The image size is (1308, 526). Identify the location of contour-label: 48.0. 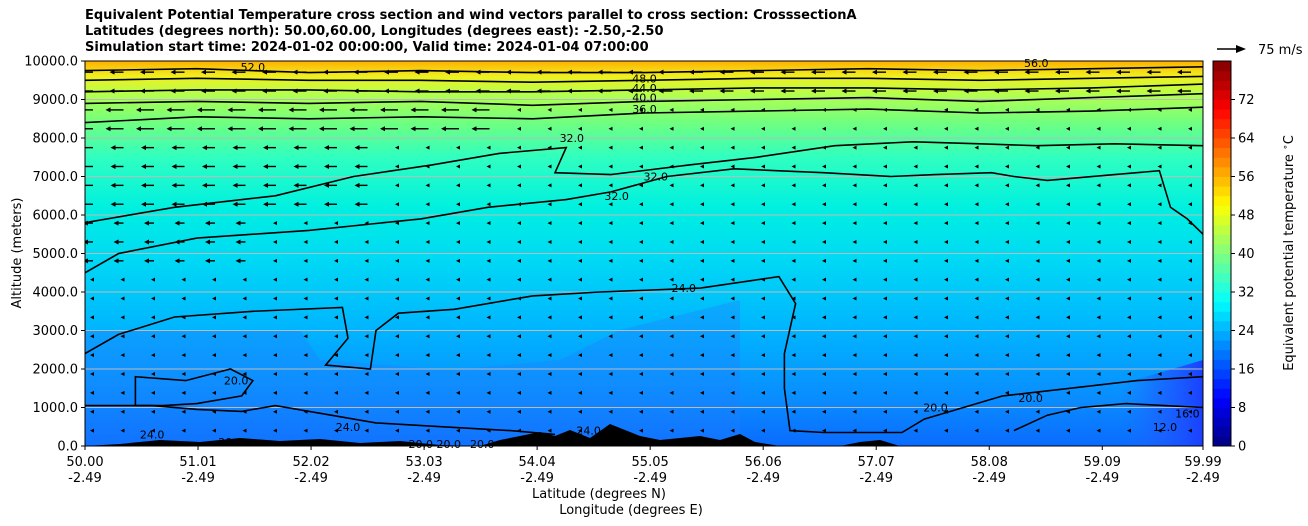
(644, 78).